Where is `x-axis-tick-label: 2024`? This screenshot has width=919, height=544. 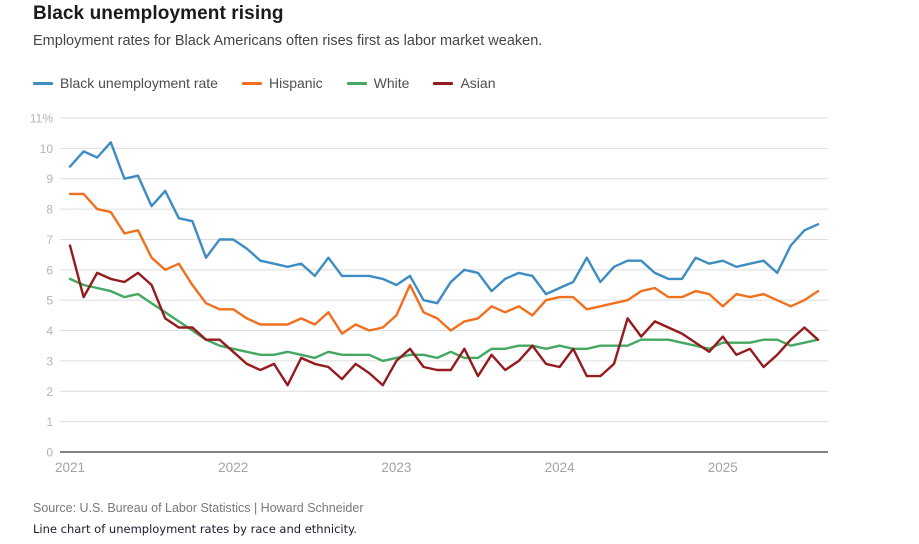
x-axis-tick-label: 2024 is located at coordinates (560, 467).